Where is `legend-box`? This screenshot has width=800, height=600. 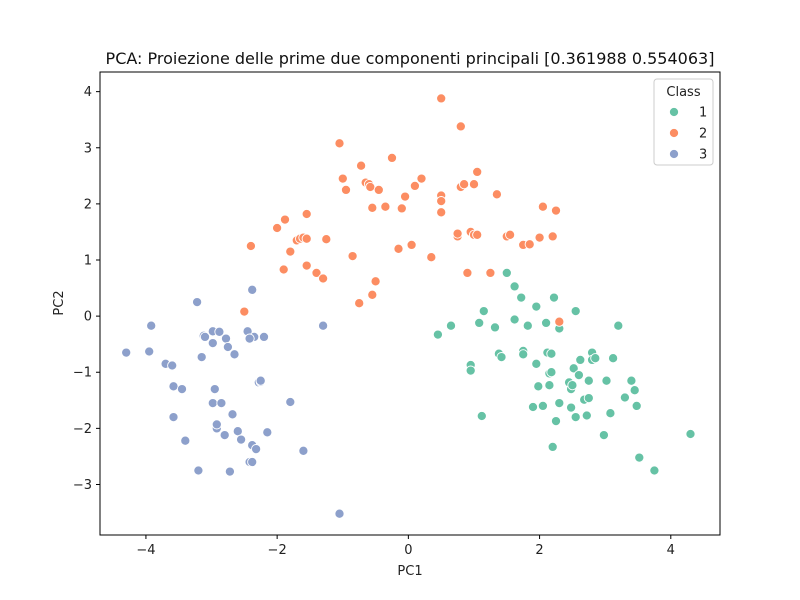
legend-box is located at coordinates (683, 122).